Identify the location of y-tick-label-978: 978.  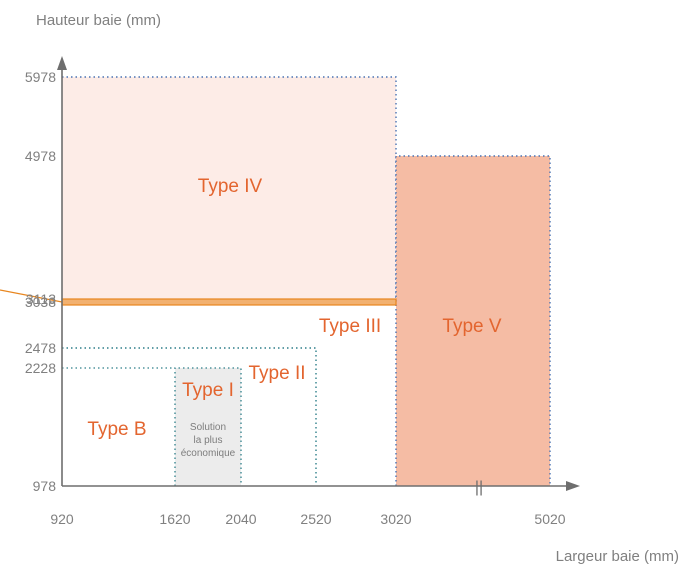
(45, 486).